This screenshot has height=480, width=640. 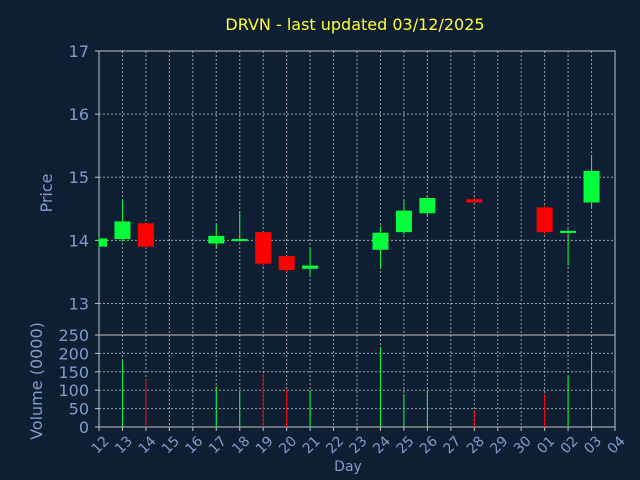 I want to click on price-y-tick-label: 14, so click(x=79, y=240).